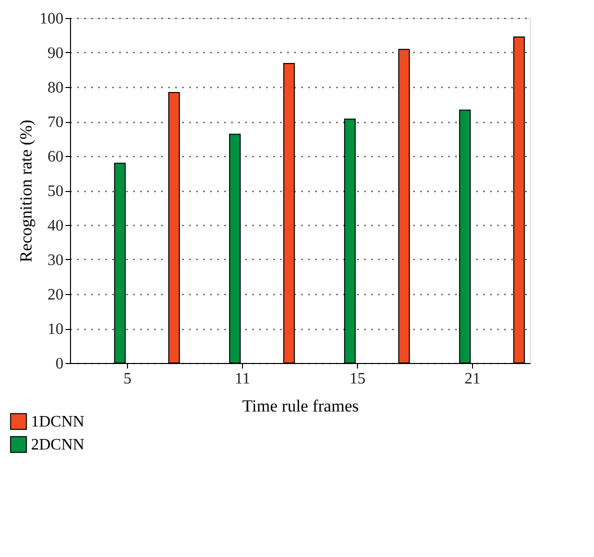 This screenshot has height=557, width=594. I want to click on x-tick-label: 5, so click(128, 379).